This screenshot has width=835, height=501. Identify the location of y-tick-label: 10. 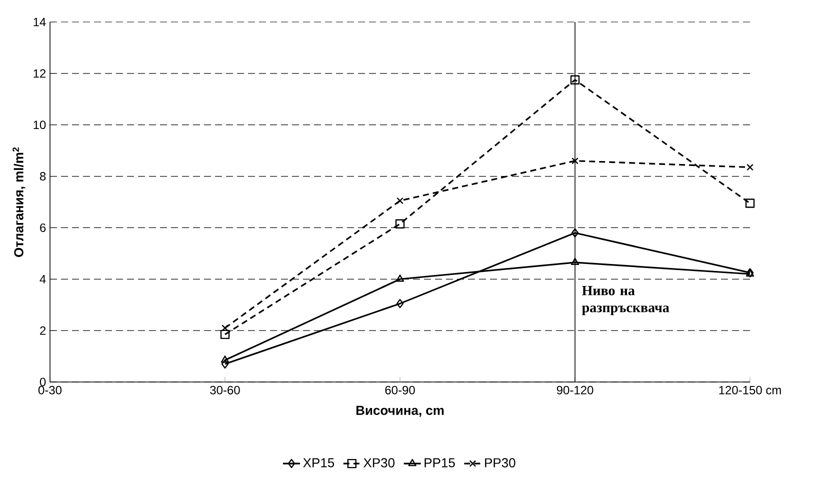
(40, 125).